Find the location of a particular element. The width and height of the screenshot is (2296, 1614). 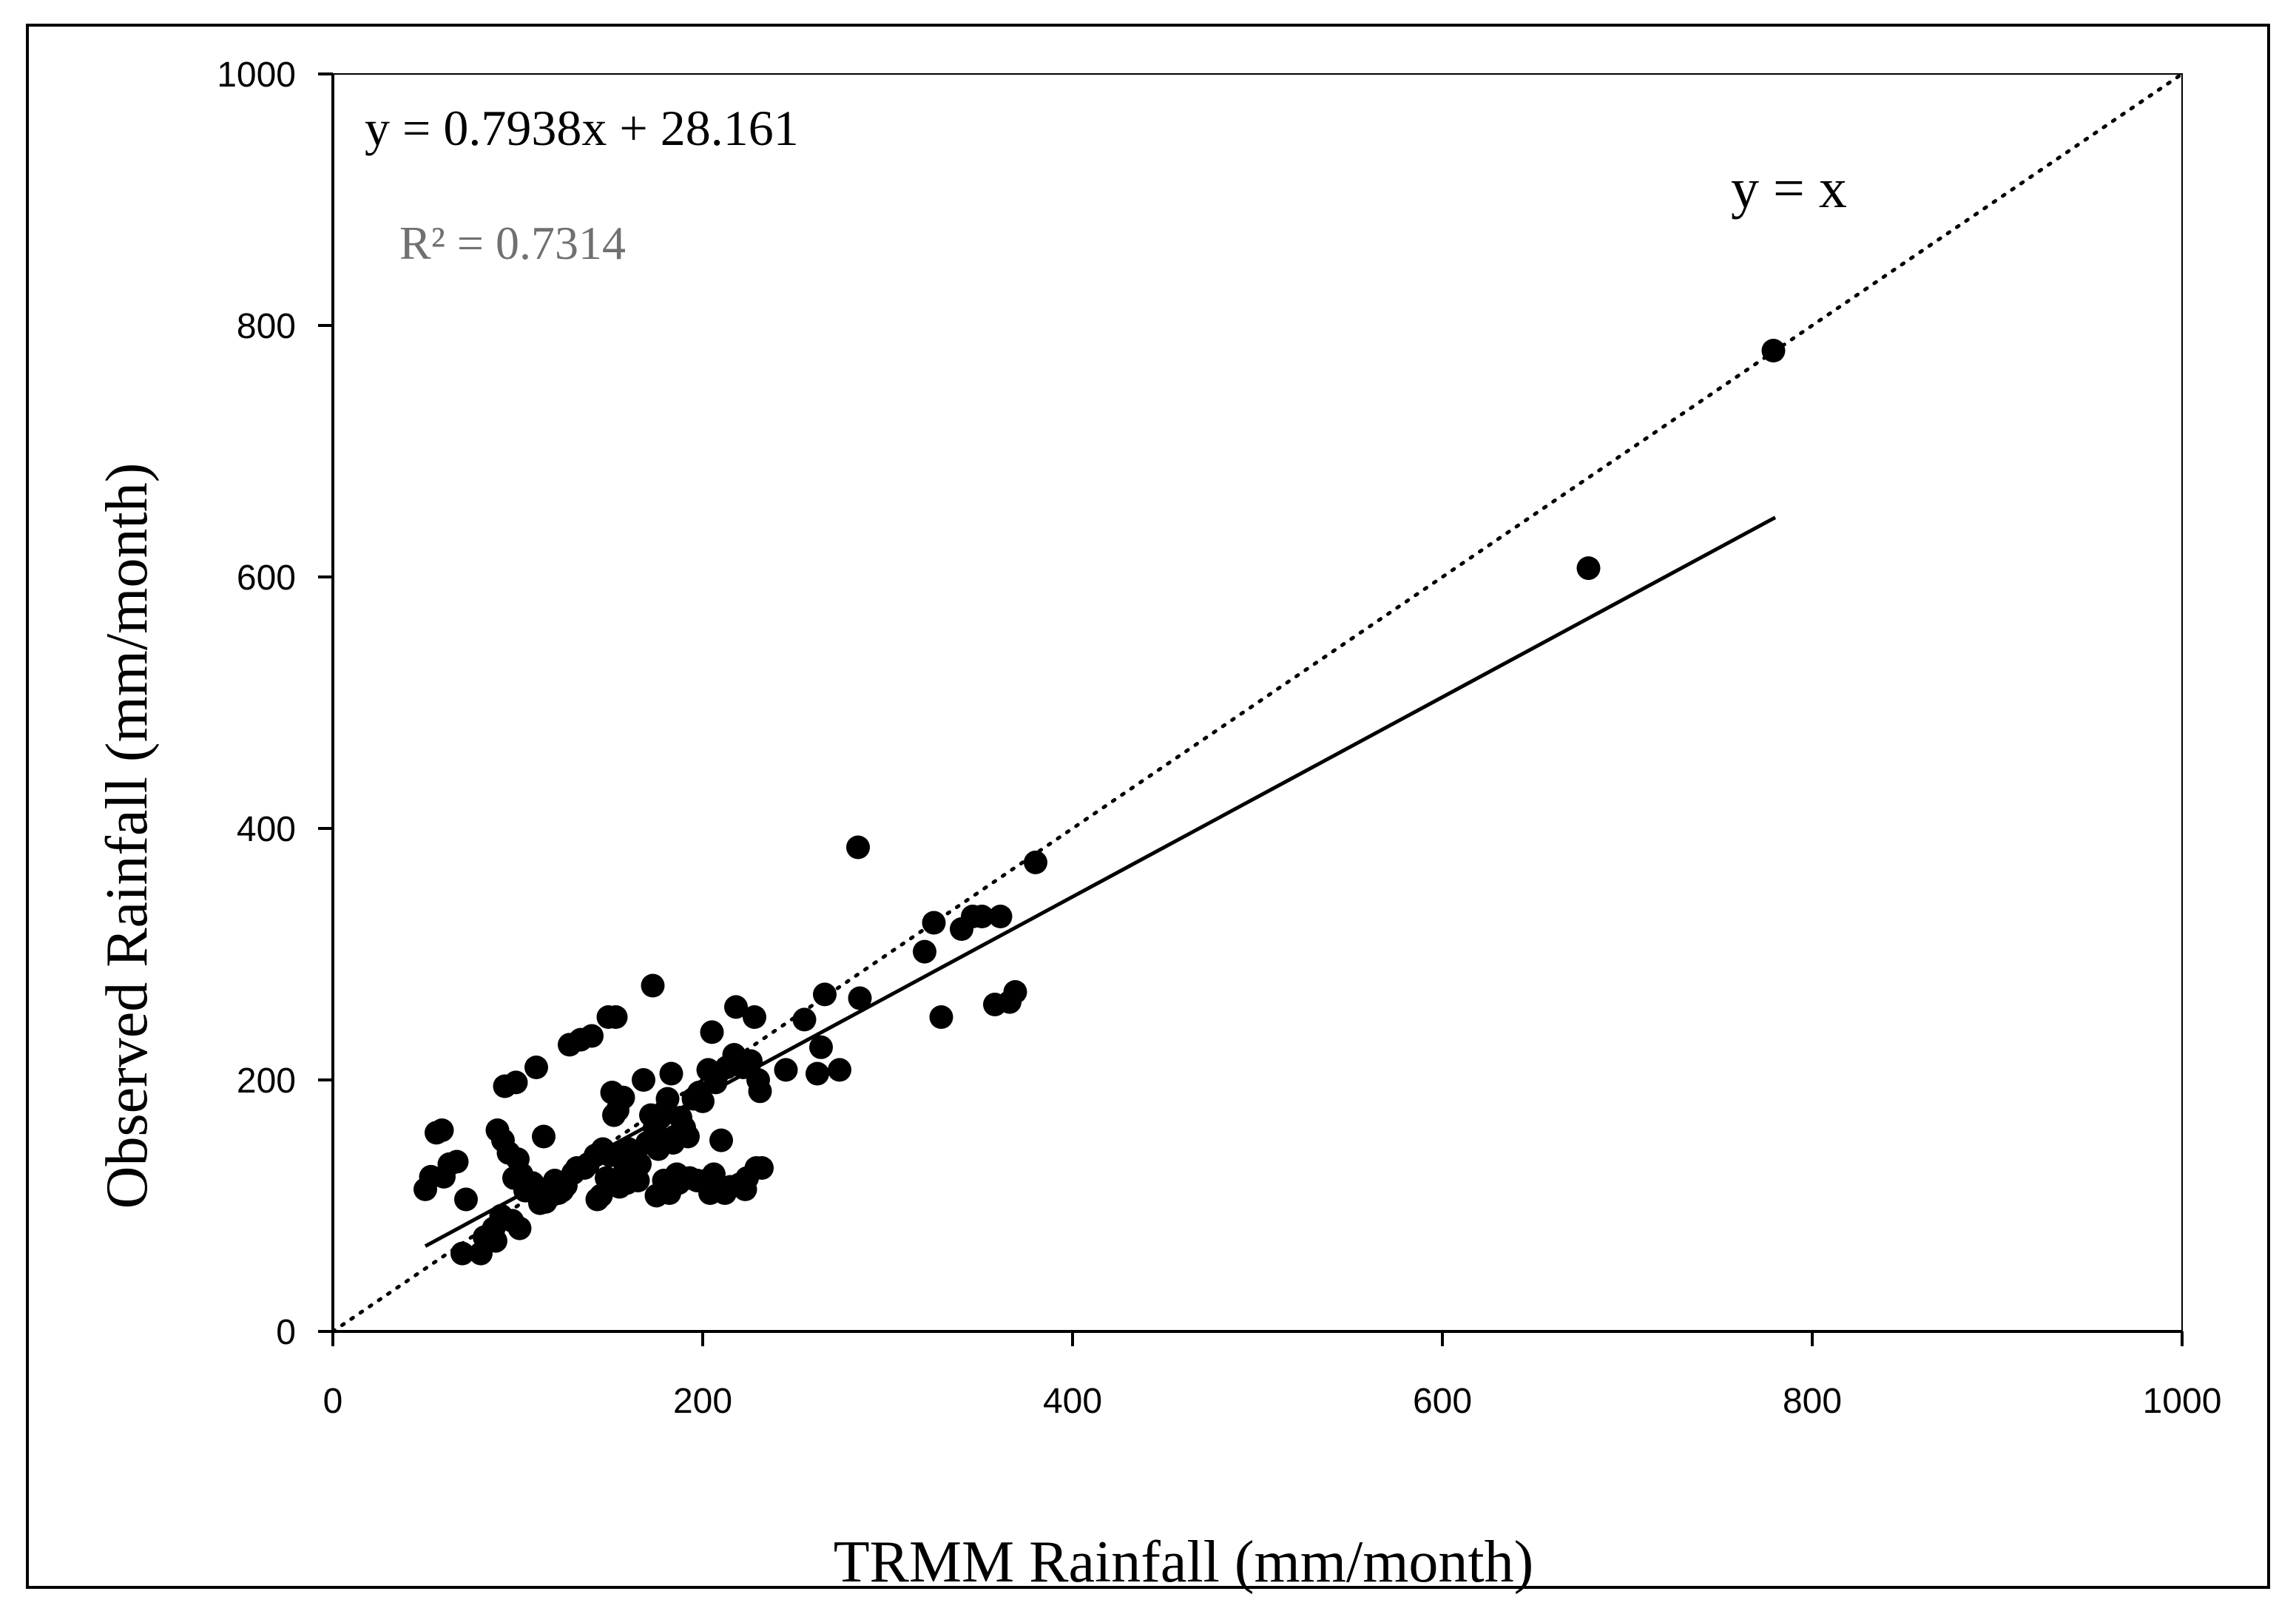

x-tick-label: 600 is located at coordinates (1443, 1402).